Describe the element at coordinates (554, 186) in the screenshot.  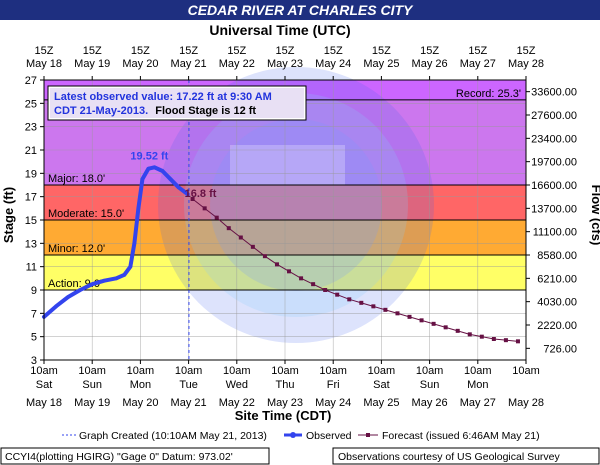
I see `y2-tick-label: 16600.00` at that location.